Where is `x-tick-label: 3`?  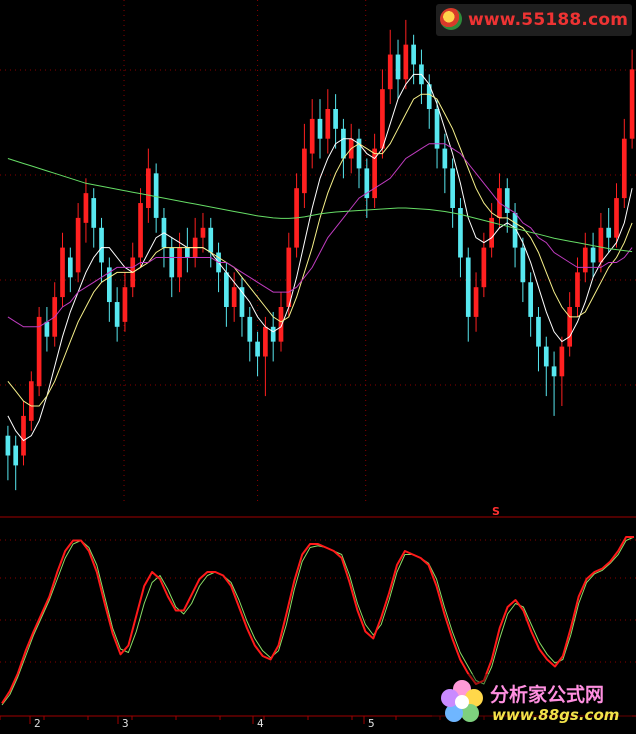 x-tick-label: 3 is located at coordinates (125, 723).